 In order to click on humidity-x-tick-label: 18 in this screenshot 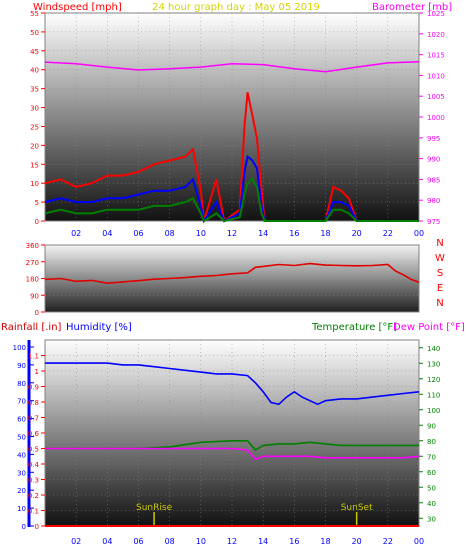, I will do `click(325, 541)`.